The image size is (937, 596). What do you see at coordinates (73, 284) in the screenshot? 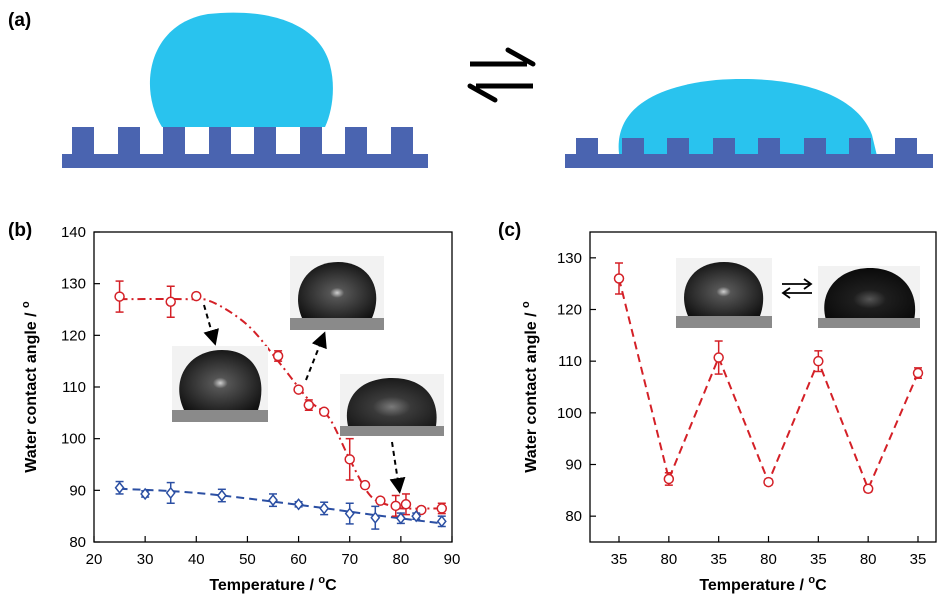
I see `chart-b-ytick-label: 130` at bounding box center [73, 284].